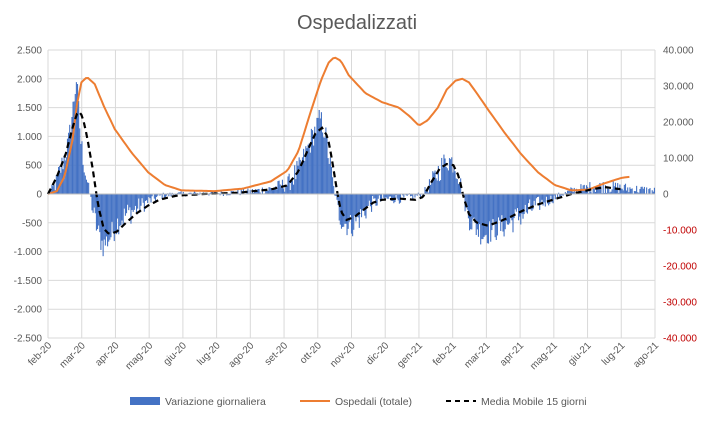 Image resolution: width=715 pixels, height=423 pixels. I want to click on x-tick-label: mag-20, so click(140, 356).